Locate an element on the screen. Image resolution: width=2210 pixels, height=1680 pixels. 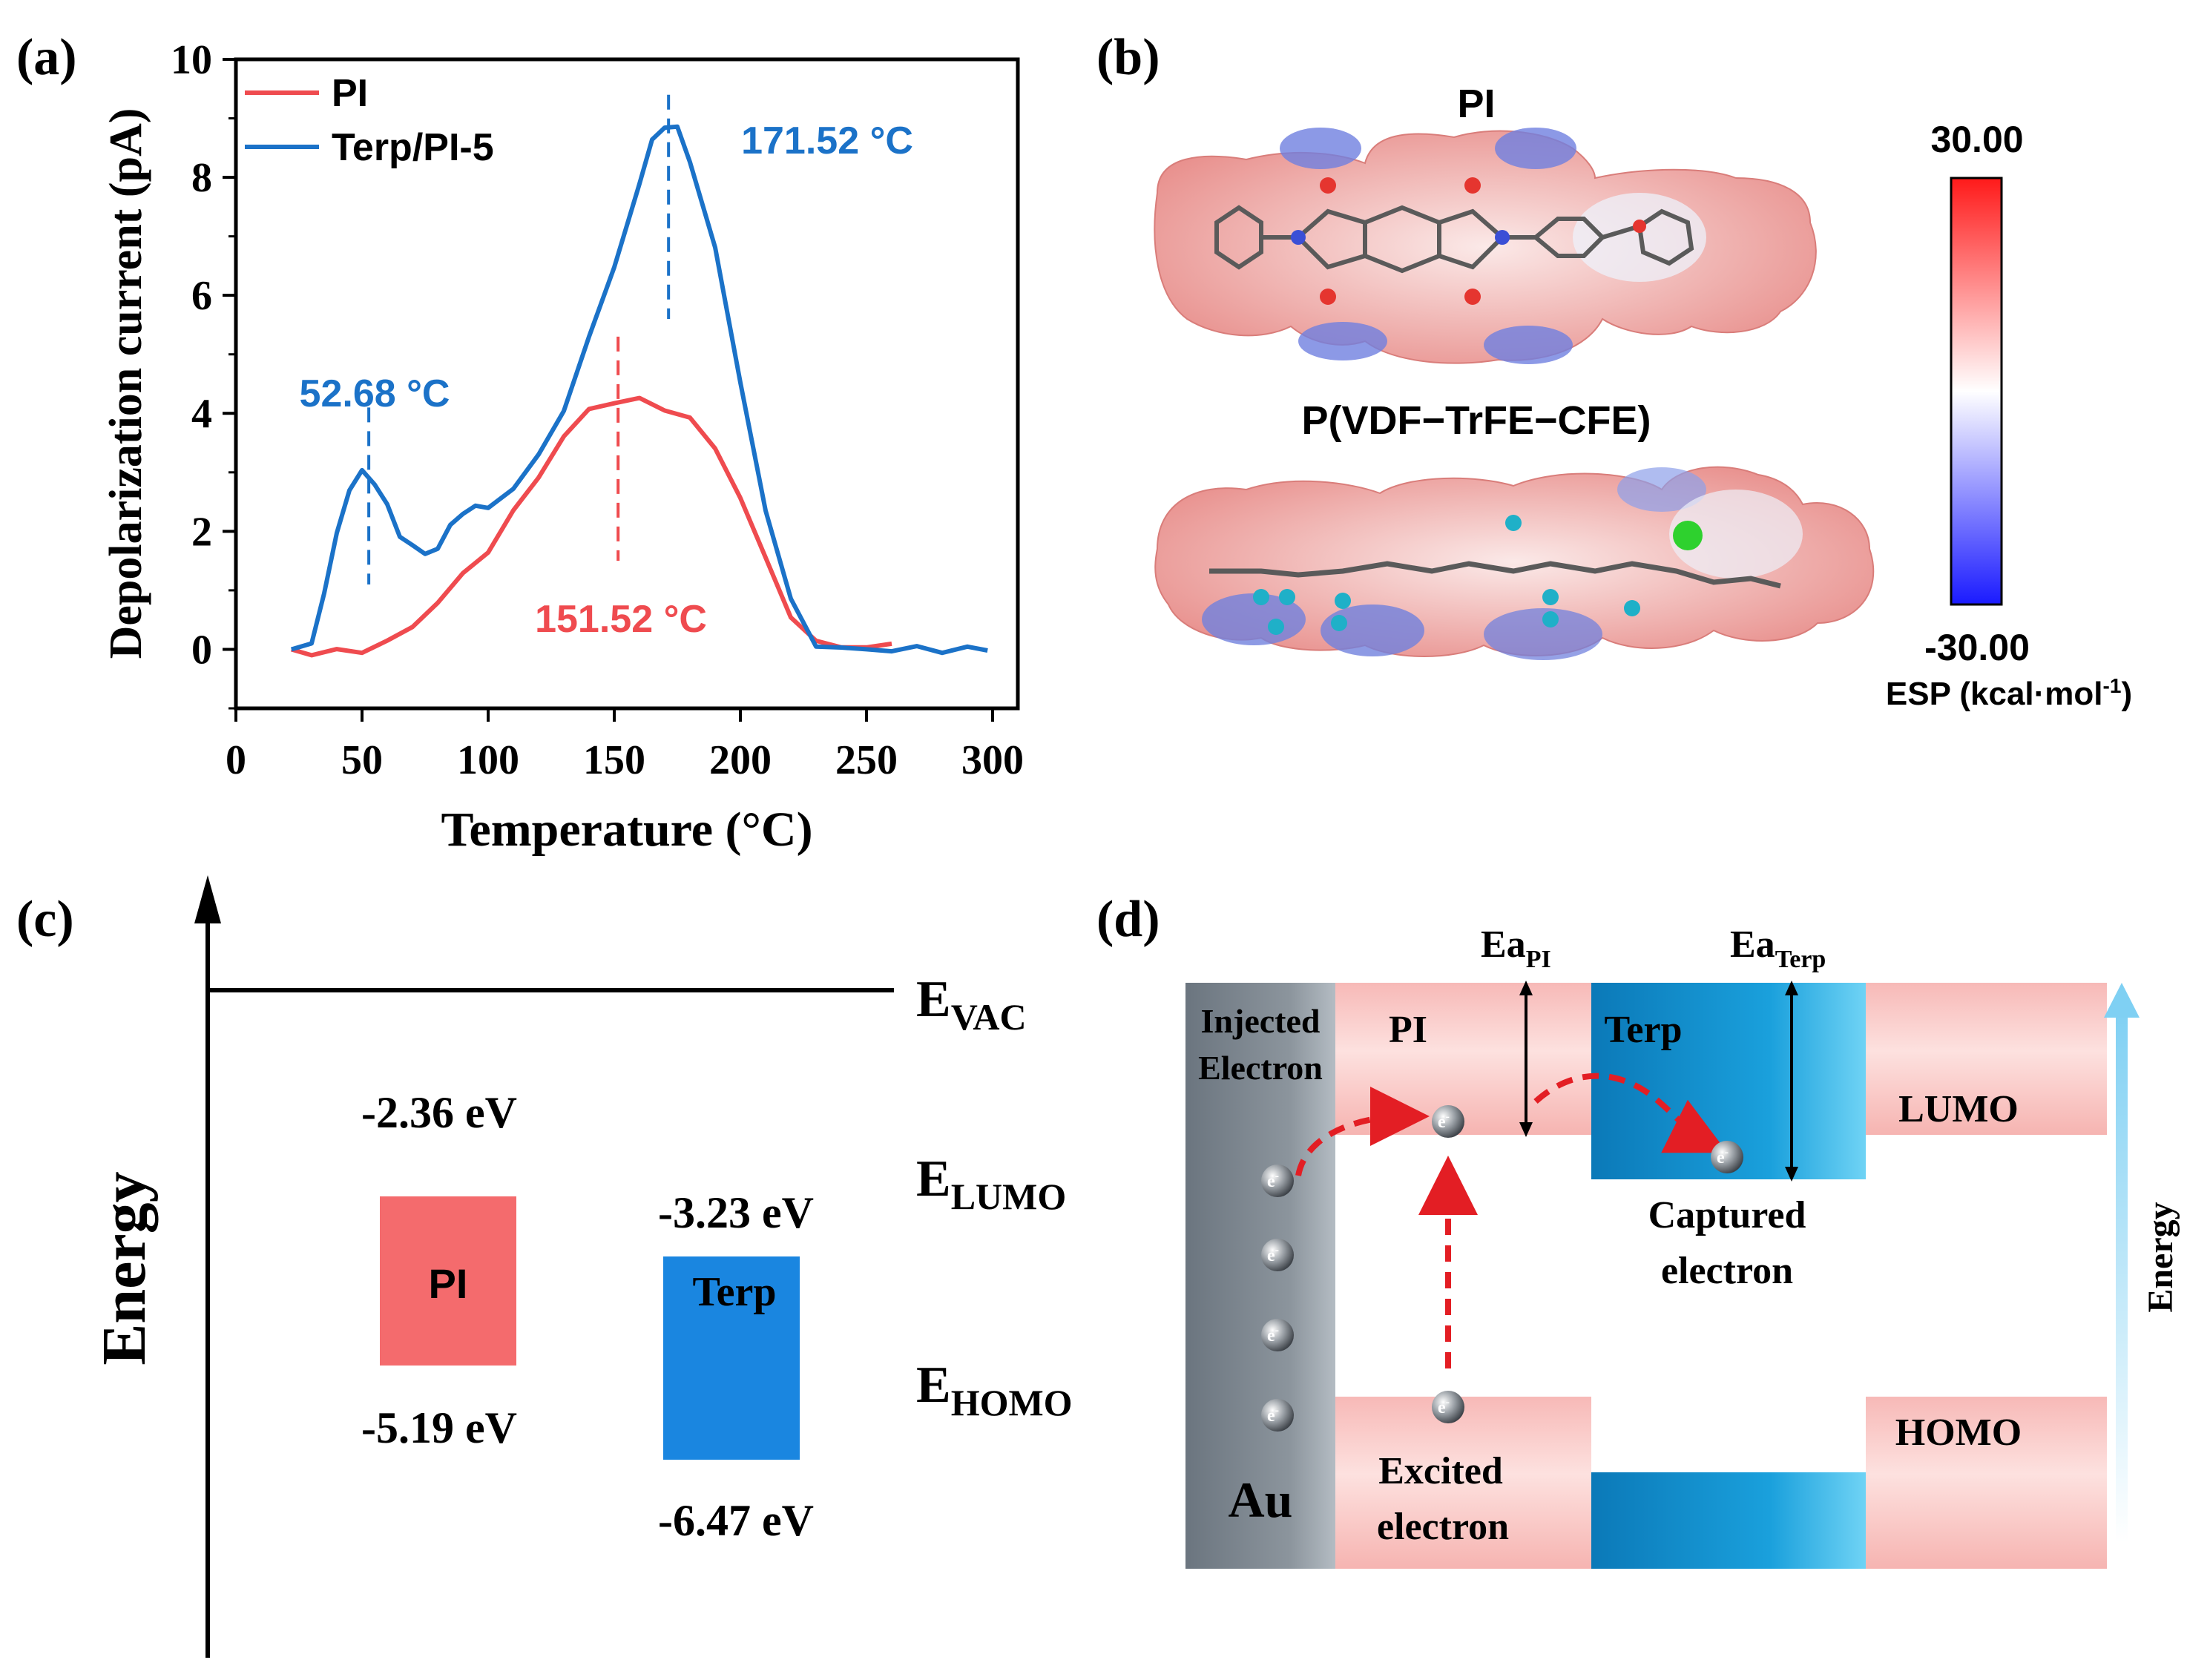
x-tick-label: 150 is located at coordinates (614, 760).